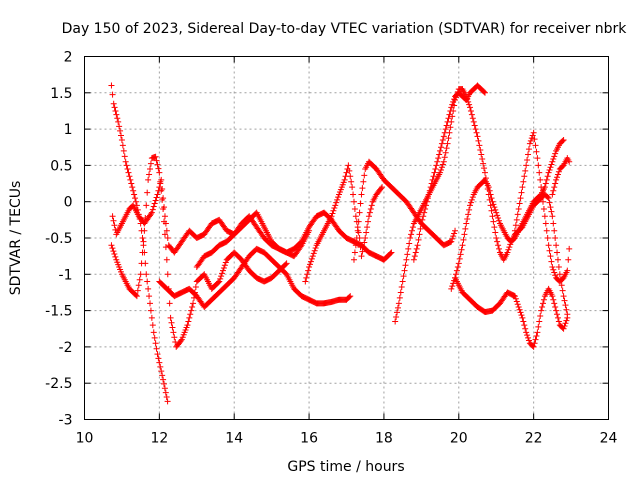  Describe the element at coordinates (61, 94) in the screenshot. I see `y-tick-label: 1.5` at that location.